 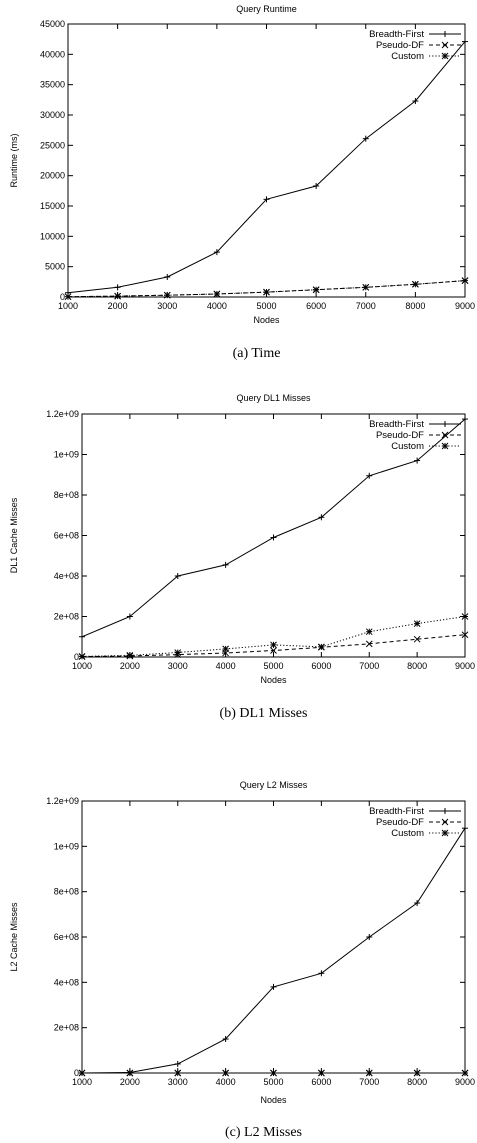 I want to click on x-axis-title: Nodes, so click(x=266, y=320).